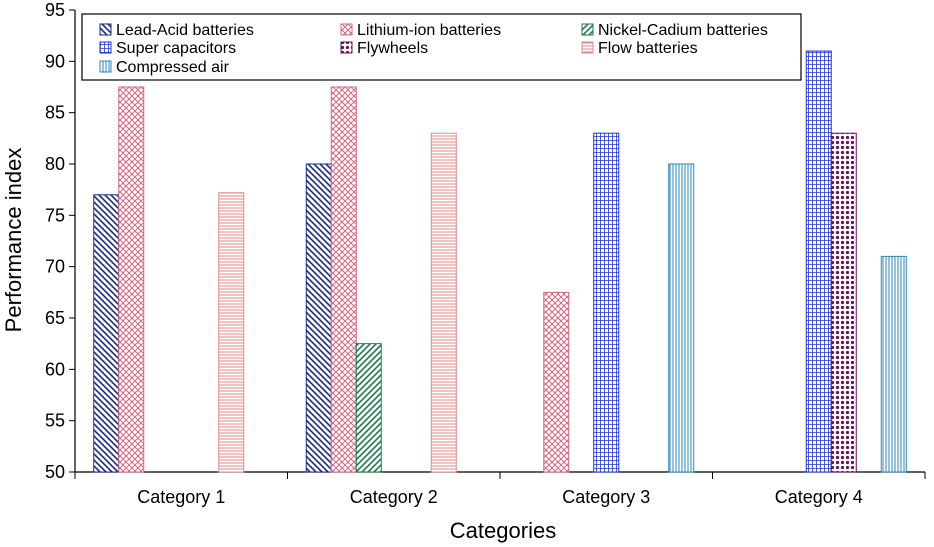 This screenshot has width=934, height=547. What do you see at coordinates (648, 48) in the screenshot?
I see `legend-label: Flow batteries` at bounding box center [648, 48].